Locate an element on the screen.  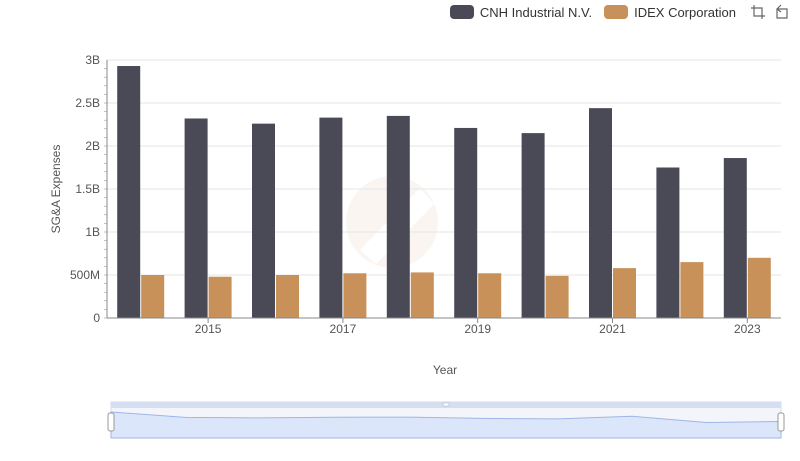
bar-idex-2017 is located at coordinates (355, 295).